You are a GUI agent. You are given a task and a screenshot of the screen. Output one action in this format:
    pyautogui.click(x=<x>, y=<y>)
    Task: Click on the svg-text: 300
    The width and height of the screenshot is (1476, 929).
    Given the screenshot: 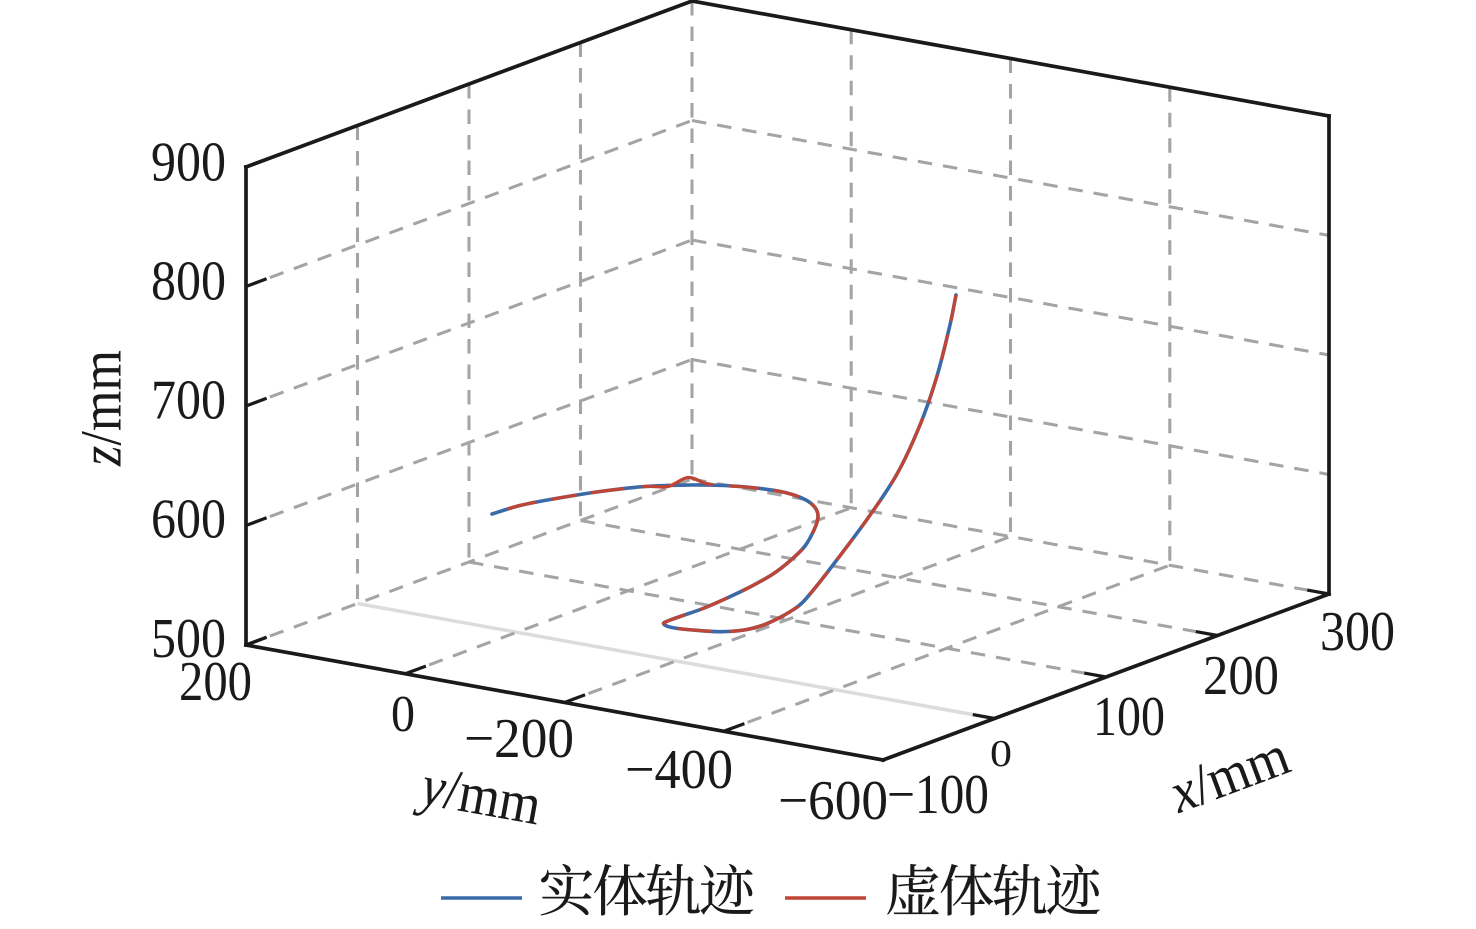 What is the action you would take?
    pyautogui.click(x=1357, y=632)
    